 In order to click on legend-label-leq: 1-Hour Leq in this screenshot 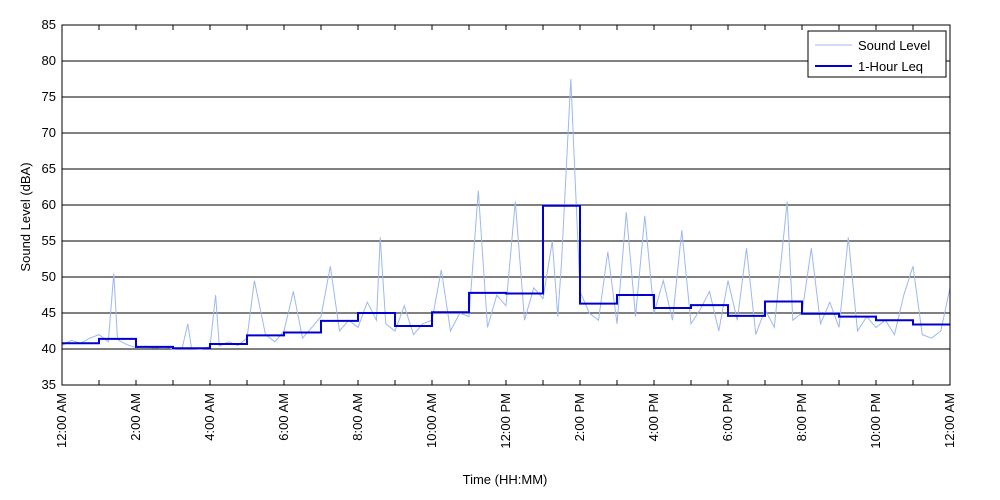, I will do `click(890, 66)`.